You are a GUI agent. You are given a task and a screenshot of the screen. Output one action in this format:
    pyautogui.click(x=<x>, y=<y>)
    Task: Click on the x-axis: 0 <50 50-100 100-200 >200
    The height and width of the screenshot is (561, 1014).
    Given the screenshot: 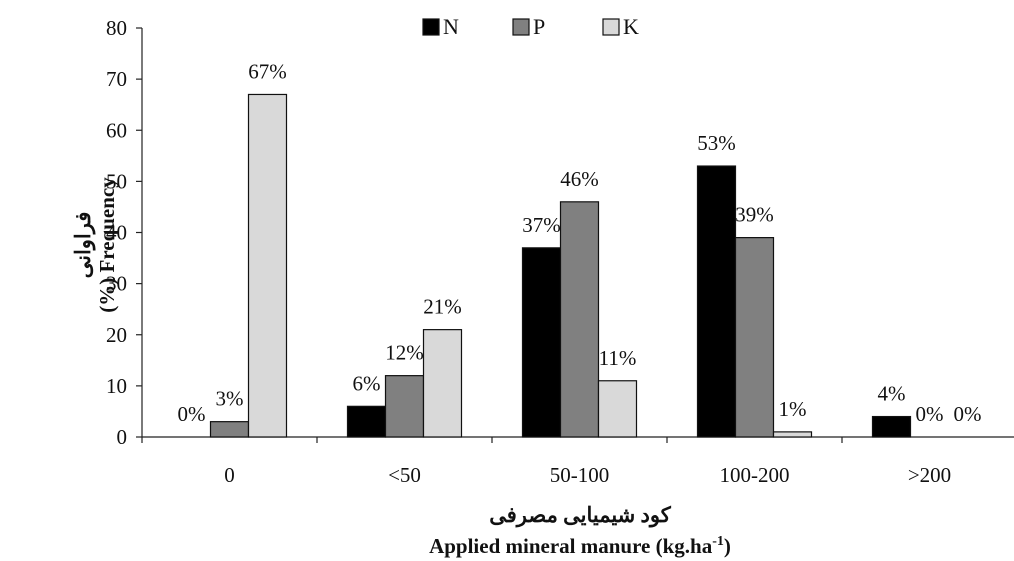 What is the action you would take?
    pyautogui.click(x=577, y=461)
    